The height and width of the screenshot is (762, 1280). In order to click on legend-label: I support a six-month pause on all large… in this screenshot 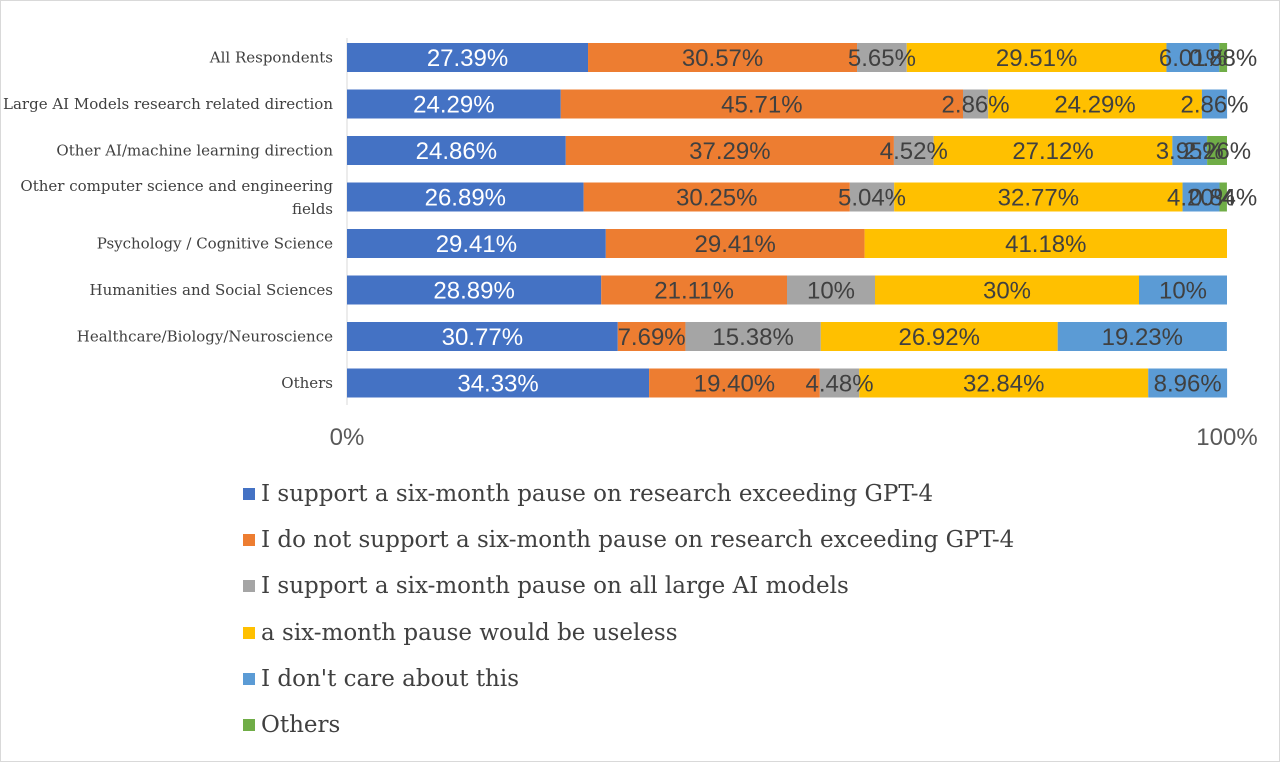, I will do `click(555, 586)`.